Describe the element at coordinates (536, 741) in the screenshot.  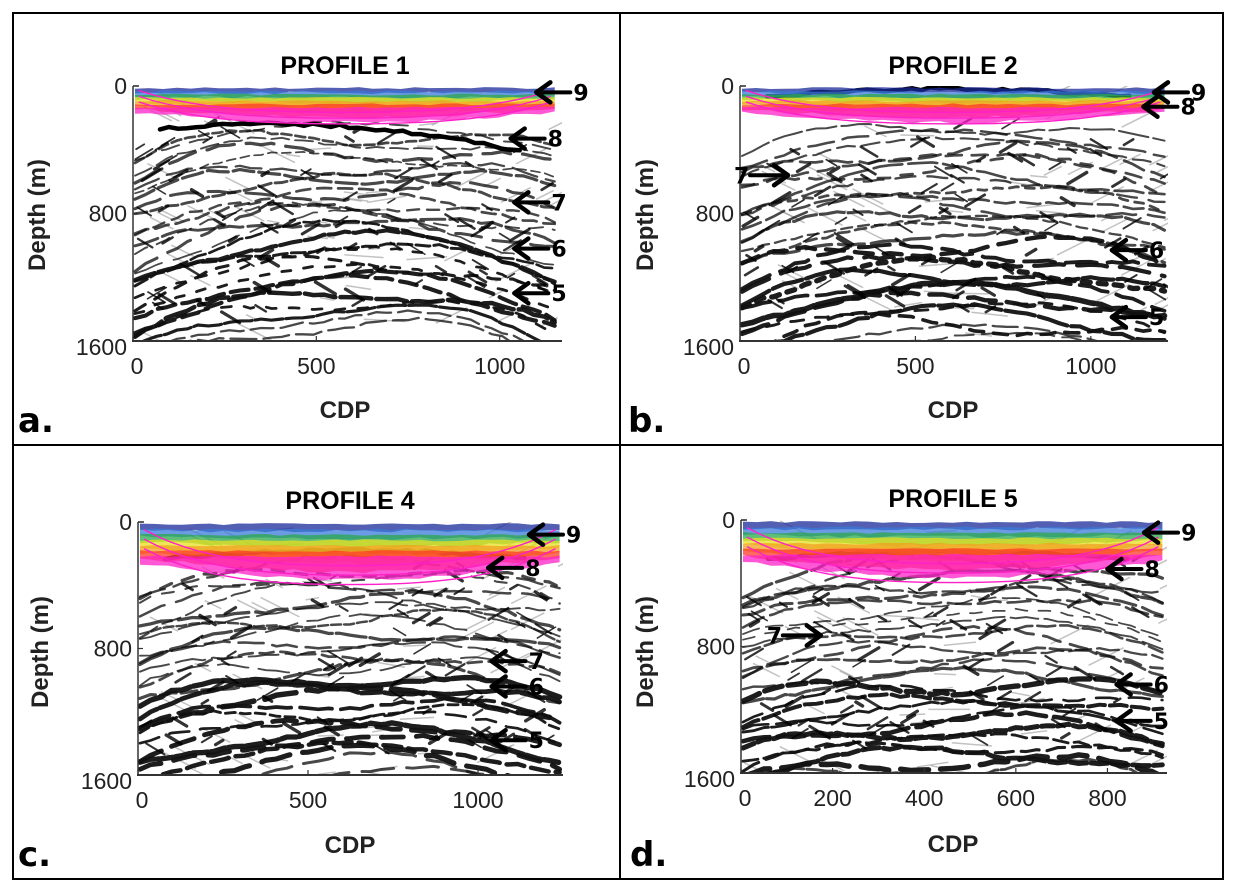
I see `horizon-label: 5` at that location.